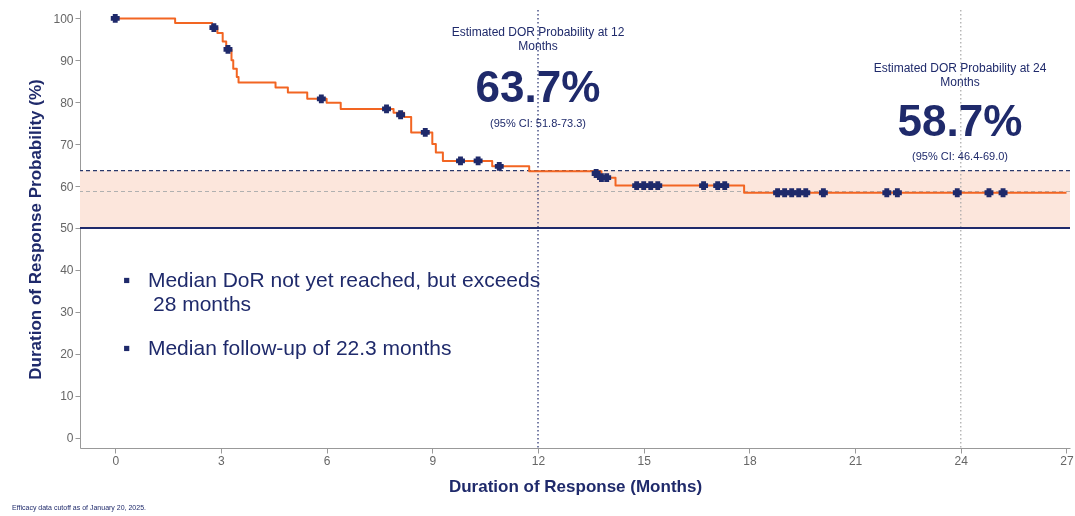 The width and height of the screenshot is (1075, 516). What do you see at coordinates (67, 270) in the screenshot?
I see `y-tick-label: 40` at bounding box center [67, 270].